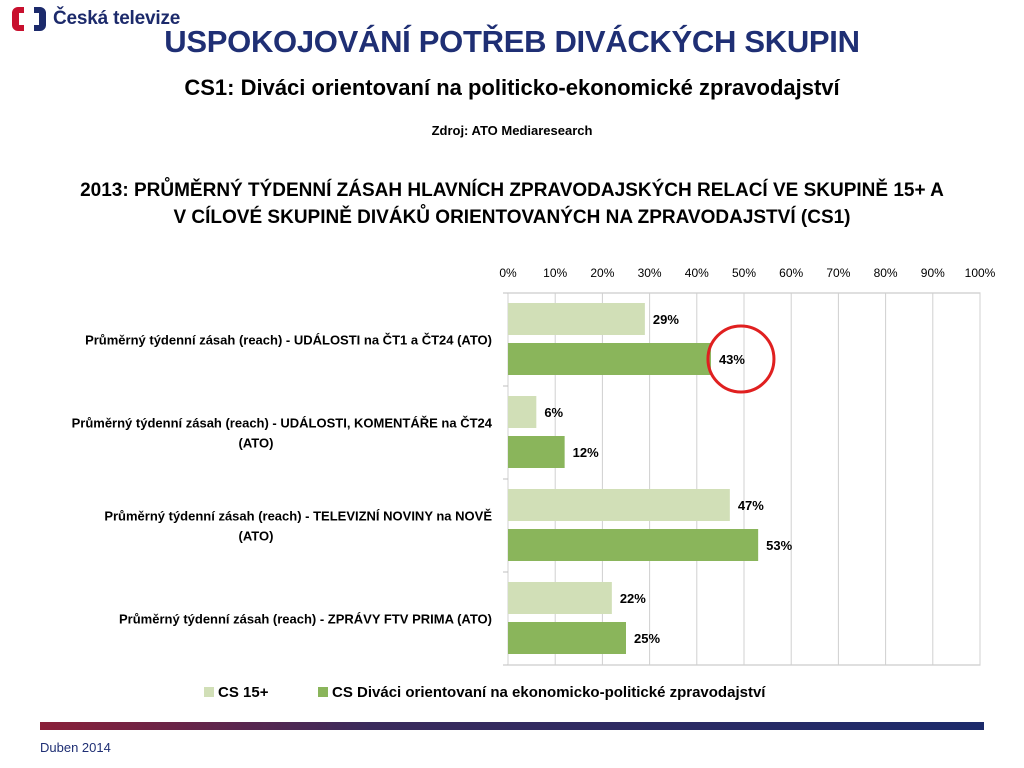 The height and width of the screenshot is (768, 1024). What do you see at coordinates (744, 273) in the screenshot?
I see `x-tick-label: 50%` at bounding box center [744, 273].